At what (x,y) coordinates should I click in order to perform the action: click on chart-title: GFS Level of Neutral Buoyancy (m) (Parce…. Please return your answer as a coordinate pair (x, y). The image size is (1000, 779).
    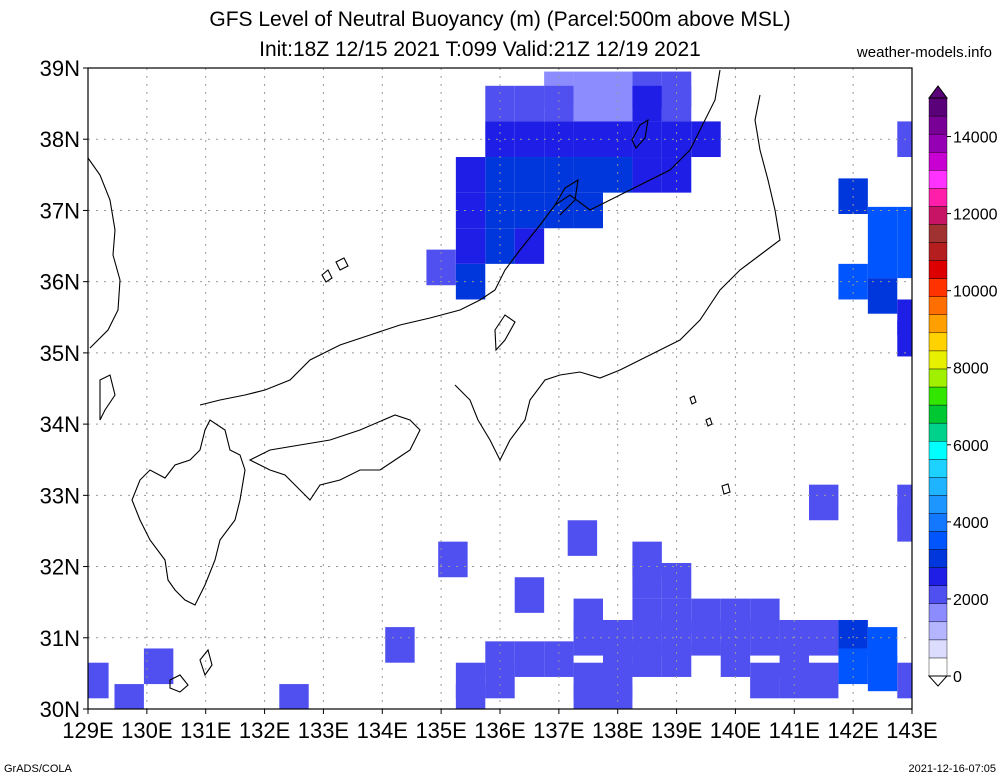
    Looking at the image, I should click on (500, 19).